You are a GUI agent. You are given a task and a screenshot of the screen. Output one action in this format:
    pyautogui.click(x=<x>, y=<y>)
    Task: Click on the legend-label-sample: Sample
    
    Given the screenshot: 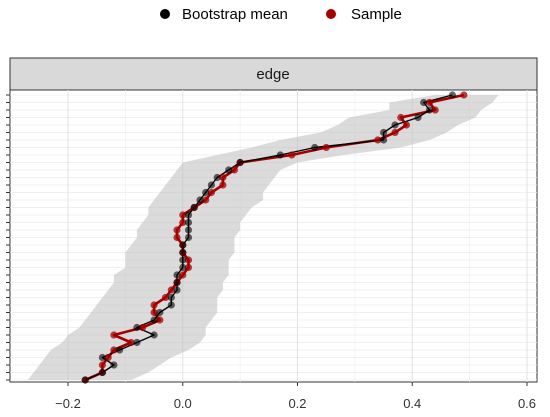 What is the action you would take?
    pyautogui.click(x=376, y=14)
    